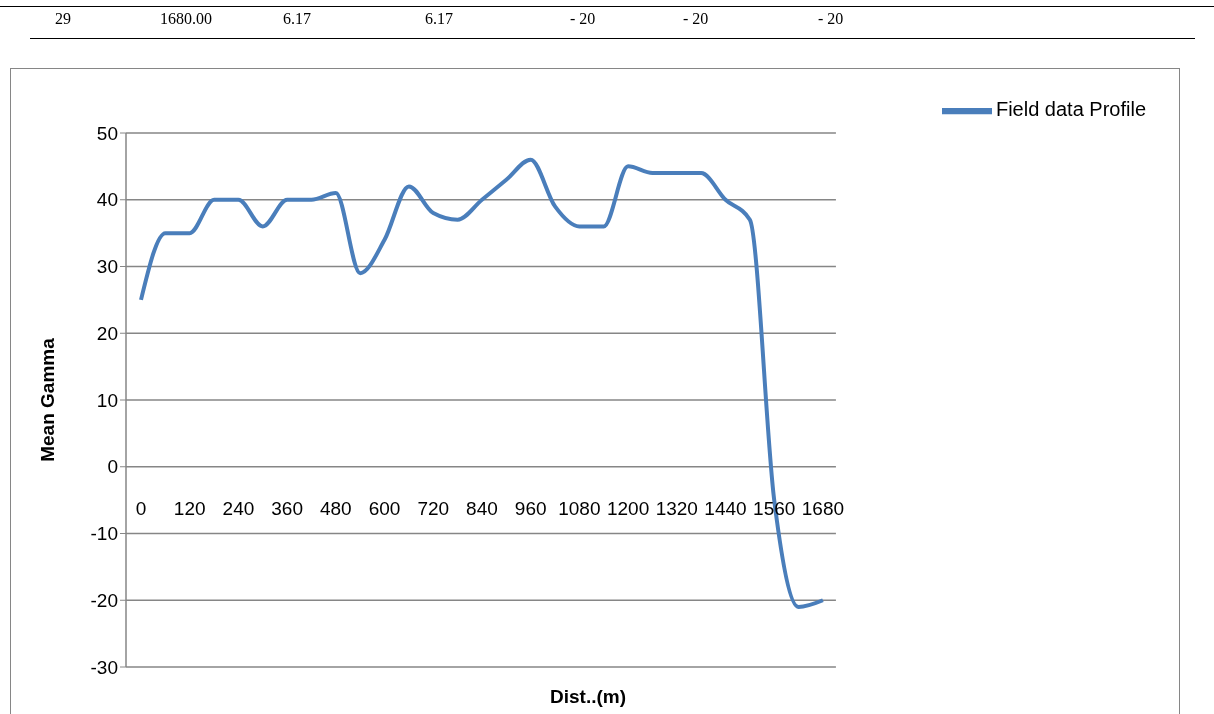  What do you see at coordinates (588, 697) in the screenshot?
I see `x-axis-title: Dist..(m)` at bounding box center [588, 697].